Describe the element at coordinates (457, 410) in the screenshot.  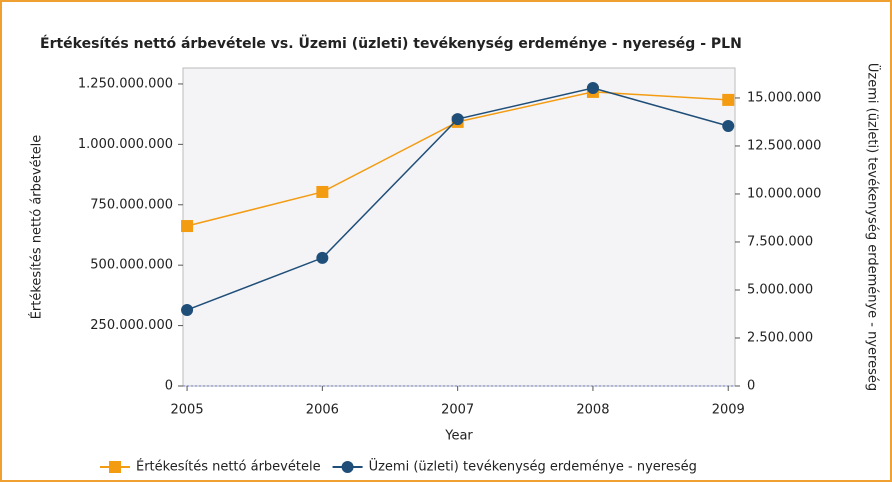
I see `x-tick-label: 2007` at that location.